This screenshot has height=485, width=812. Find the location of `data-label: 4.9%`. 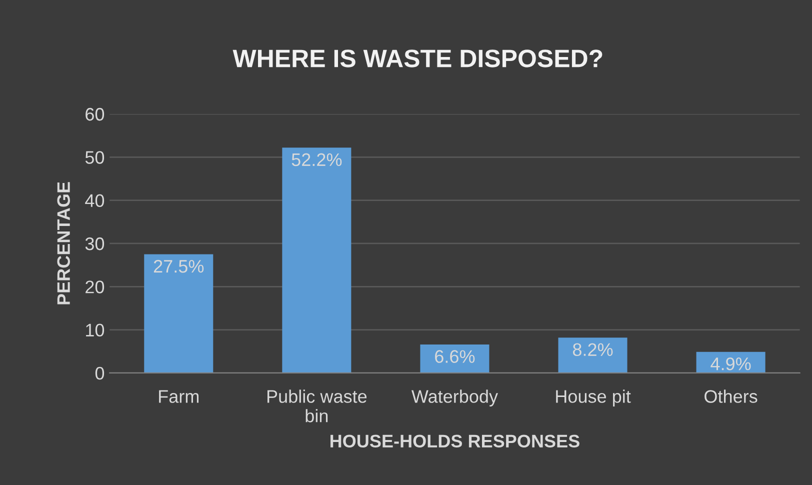

data-label: 4.9% is located at coordinates (730, 363).